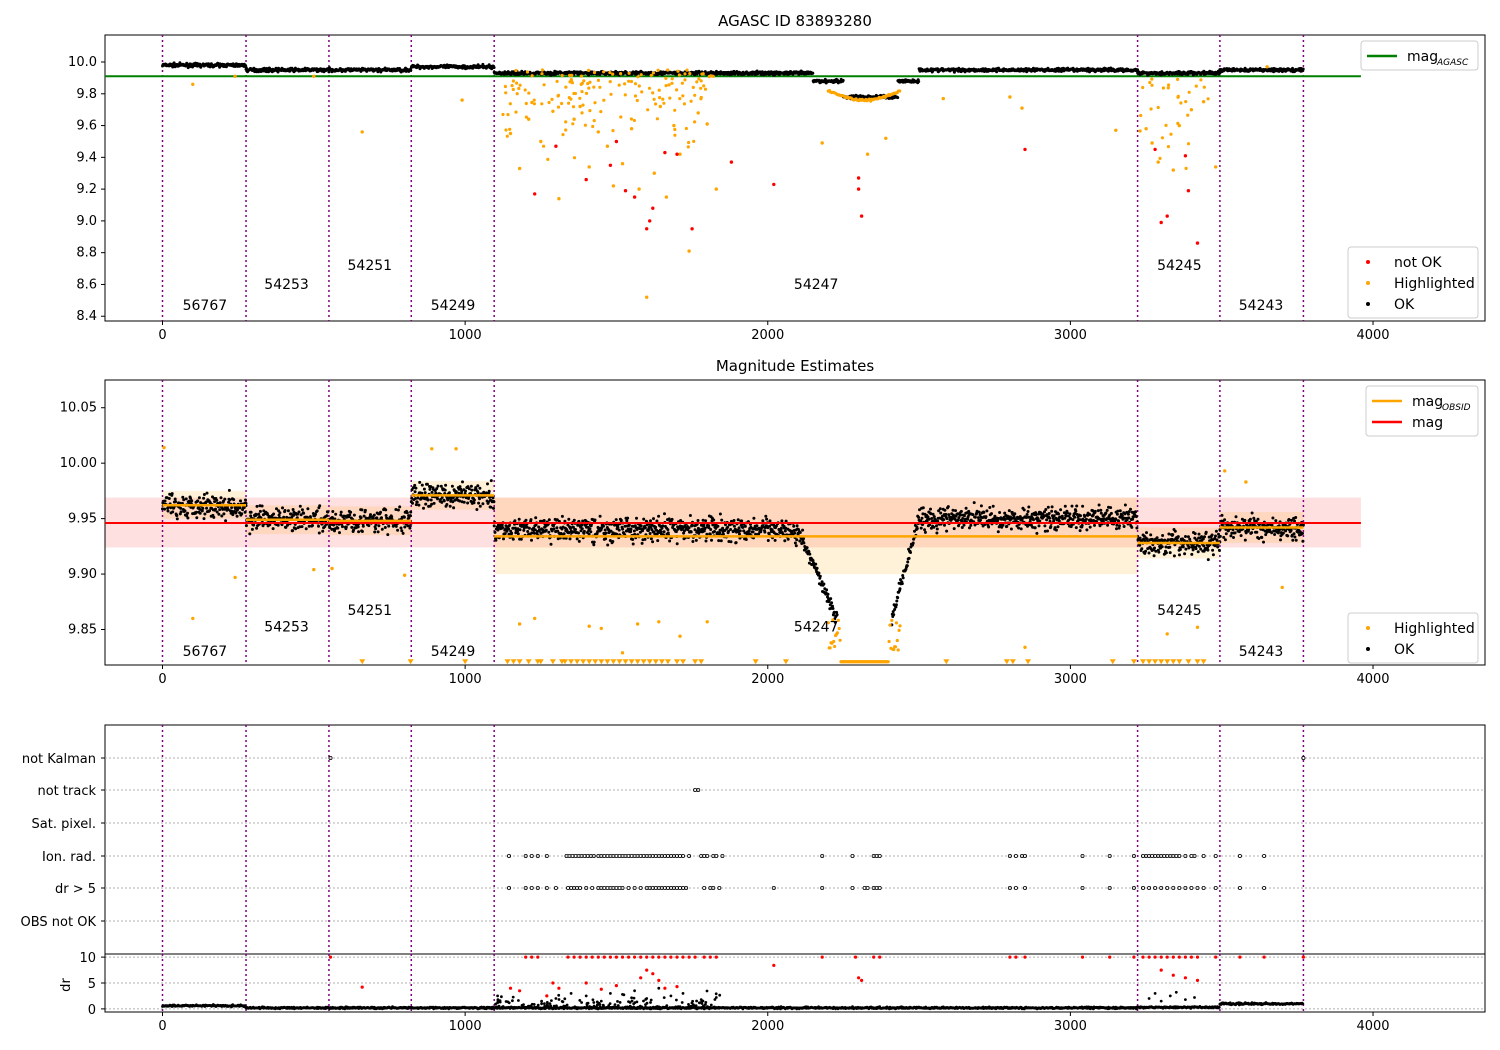  Describe the element at coordinates (1070, 679) in the screenshot. I see `x-tick-label: 3000` at that location.